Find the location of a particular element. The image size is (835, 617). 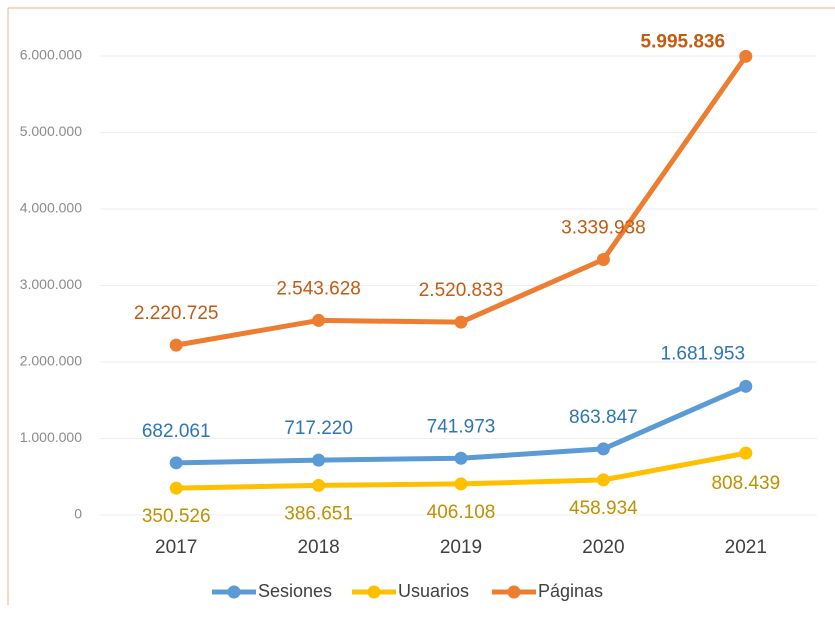

data-label: 1.681.953 is located at coordinates (703, 353).